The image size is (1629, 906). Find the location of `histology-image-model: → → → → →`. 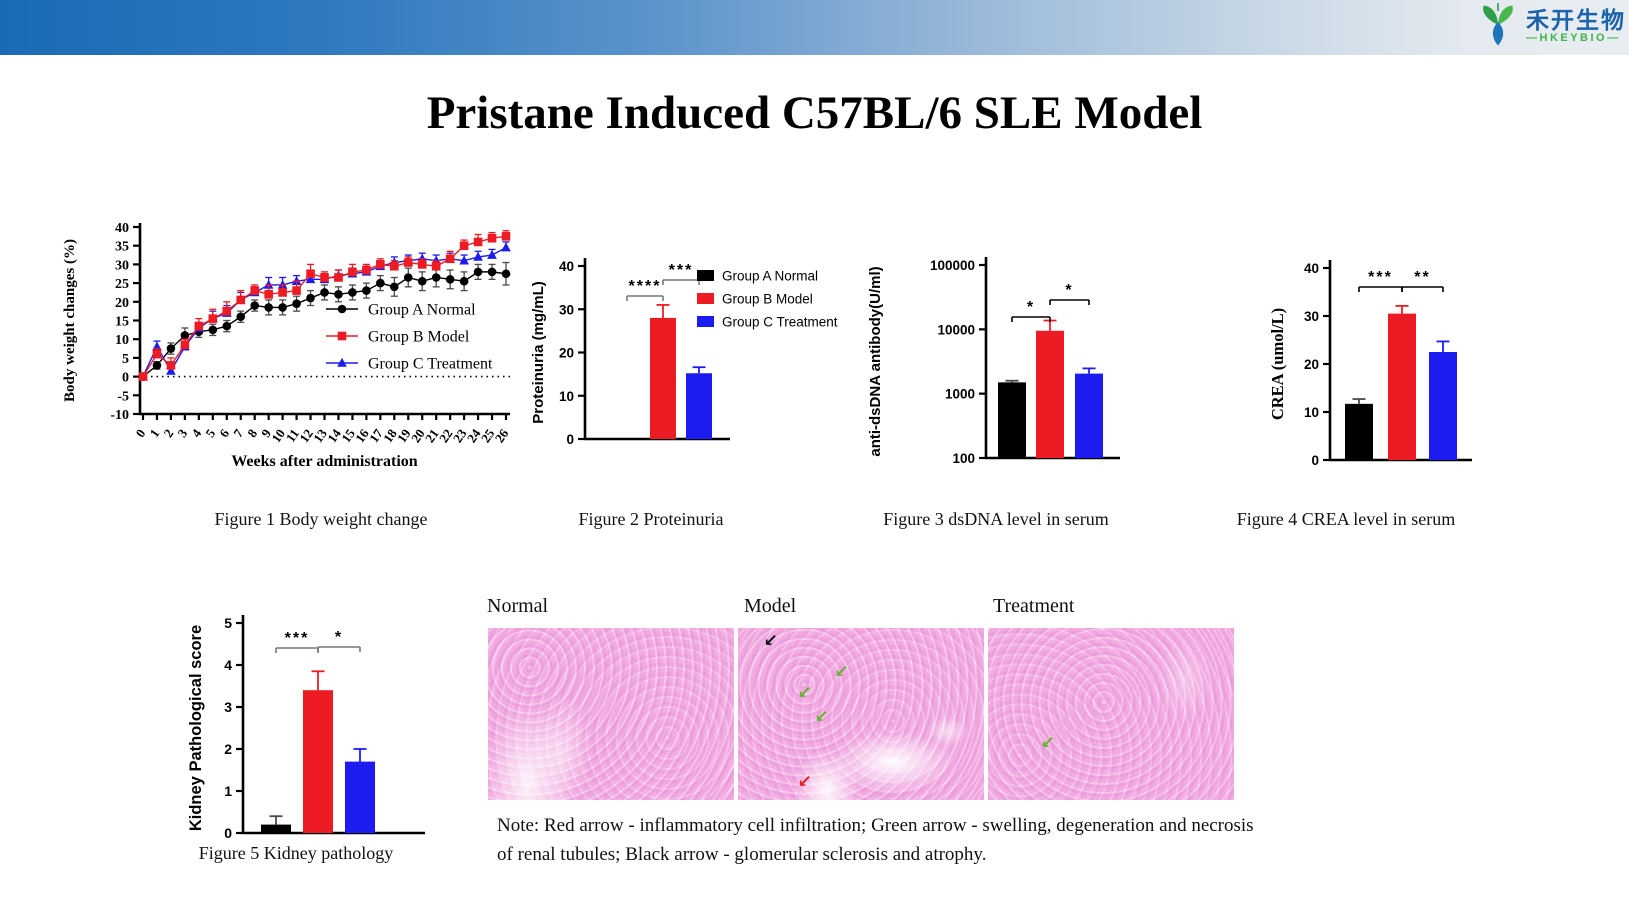

histology-image-model: → → → → → is located at coordinates (861, 714).